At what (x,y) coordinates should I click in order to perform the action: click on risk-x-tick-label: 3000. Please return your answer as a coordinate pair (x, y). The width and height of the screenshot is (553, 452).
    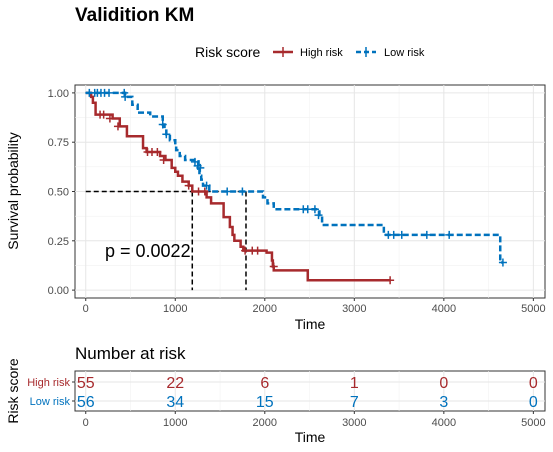
    Looking at the image, I should click on (354, 423).